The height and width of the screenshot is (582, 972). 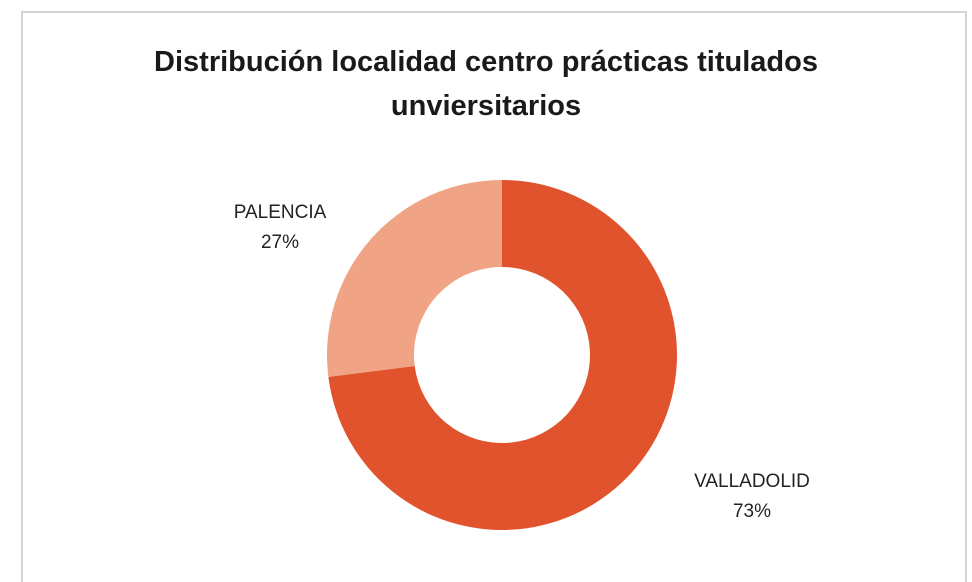 What do you see at coordinates (280, 212) in the screenshot?
I see `slice-category-label: PALENCIA` at bounding box center [280, 212].